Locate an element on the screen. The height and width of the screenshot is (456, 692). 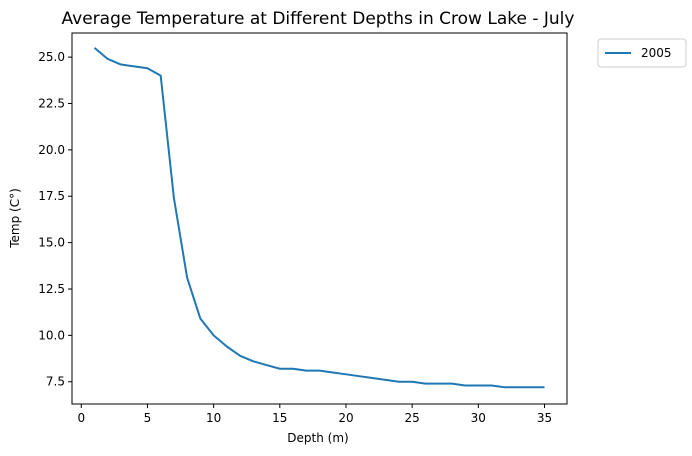
y-tick-label: 10.0 is located at coordinates (51, 335).